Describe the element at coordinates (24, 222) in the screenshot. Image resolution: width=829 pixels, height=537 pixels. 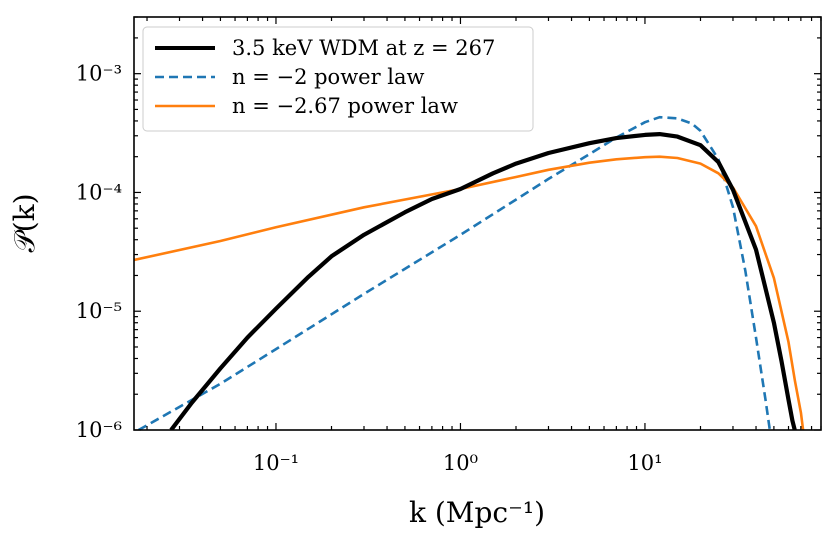
I see `y-axis-label: 𝒫(k)` at that location.